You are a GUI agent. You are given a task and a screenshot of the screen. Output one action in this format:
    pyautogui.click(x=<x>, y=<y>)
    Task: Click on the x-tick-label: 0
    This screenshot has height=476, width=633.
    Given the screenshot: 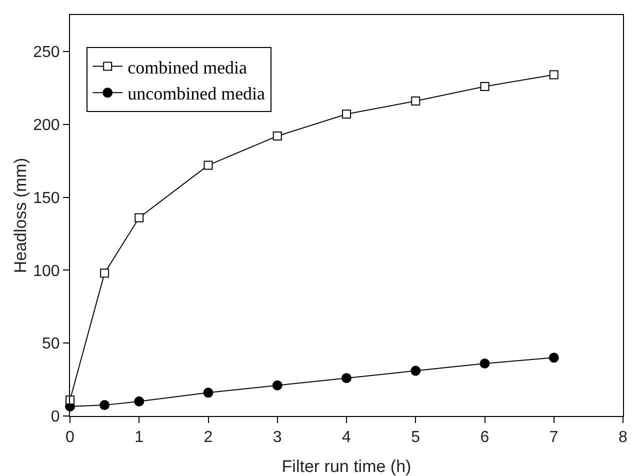 What is the action you would take?
    pyautogui.click(x=70, y=437)
    